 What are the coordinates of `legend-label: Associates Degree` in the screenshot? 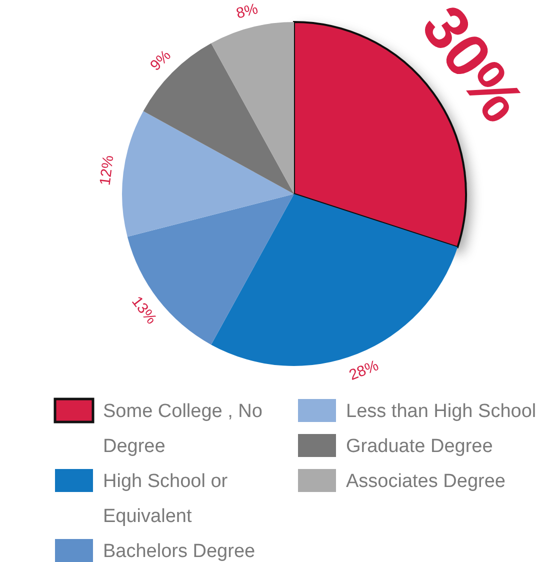 It's located at (426, 481).